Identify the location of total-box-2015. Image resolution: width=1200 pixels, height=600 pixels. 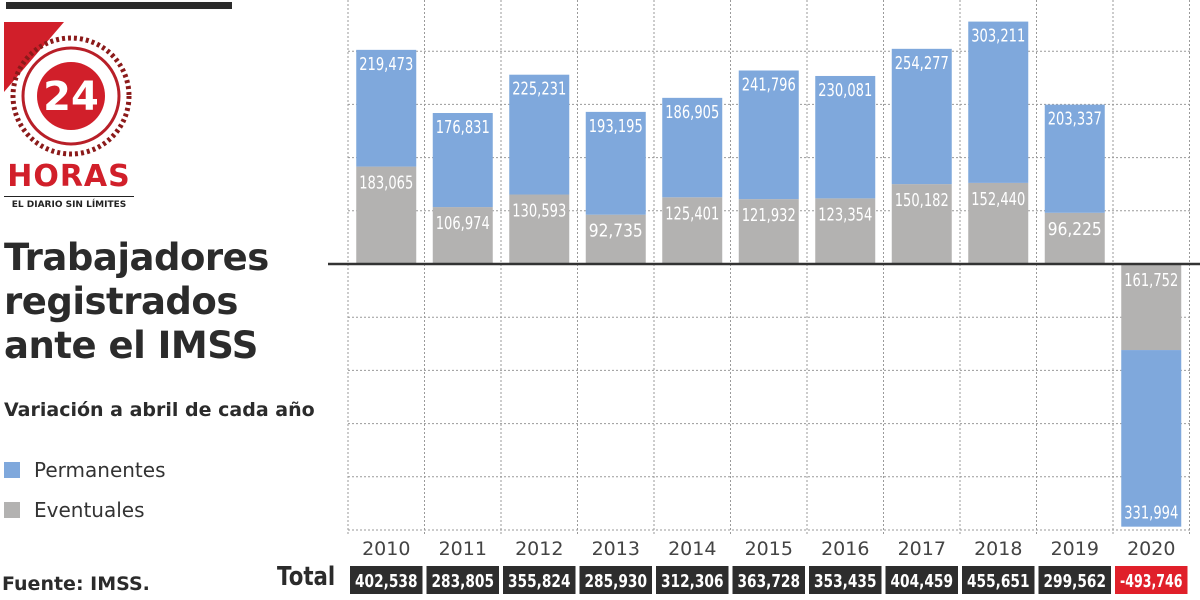
(768, 580).